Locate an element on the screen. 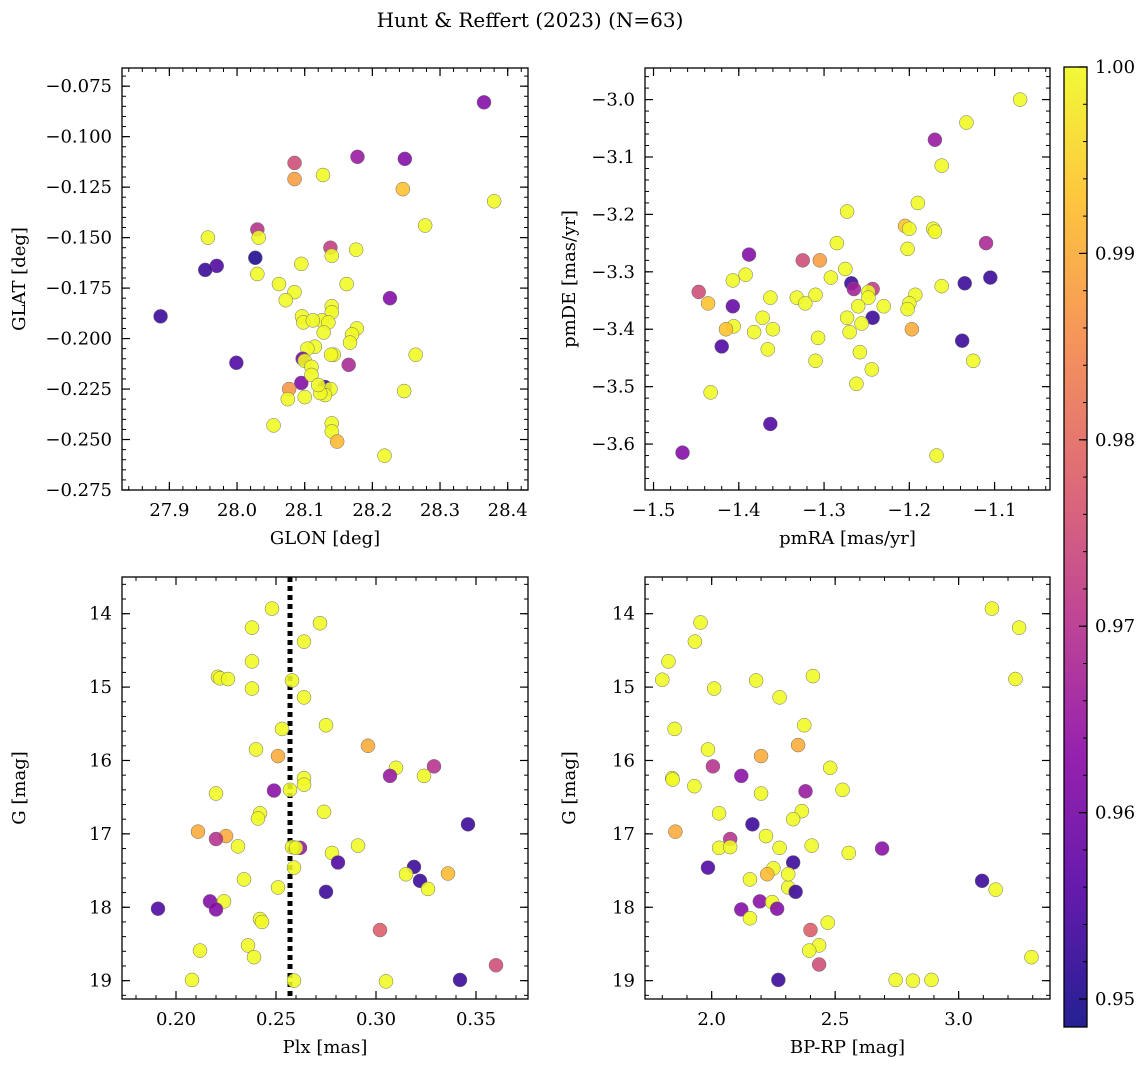 The height and width of the screenshot is (1067, 1148). y-tick-label: −0.150 is located at coordinates (78, 238).